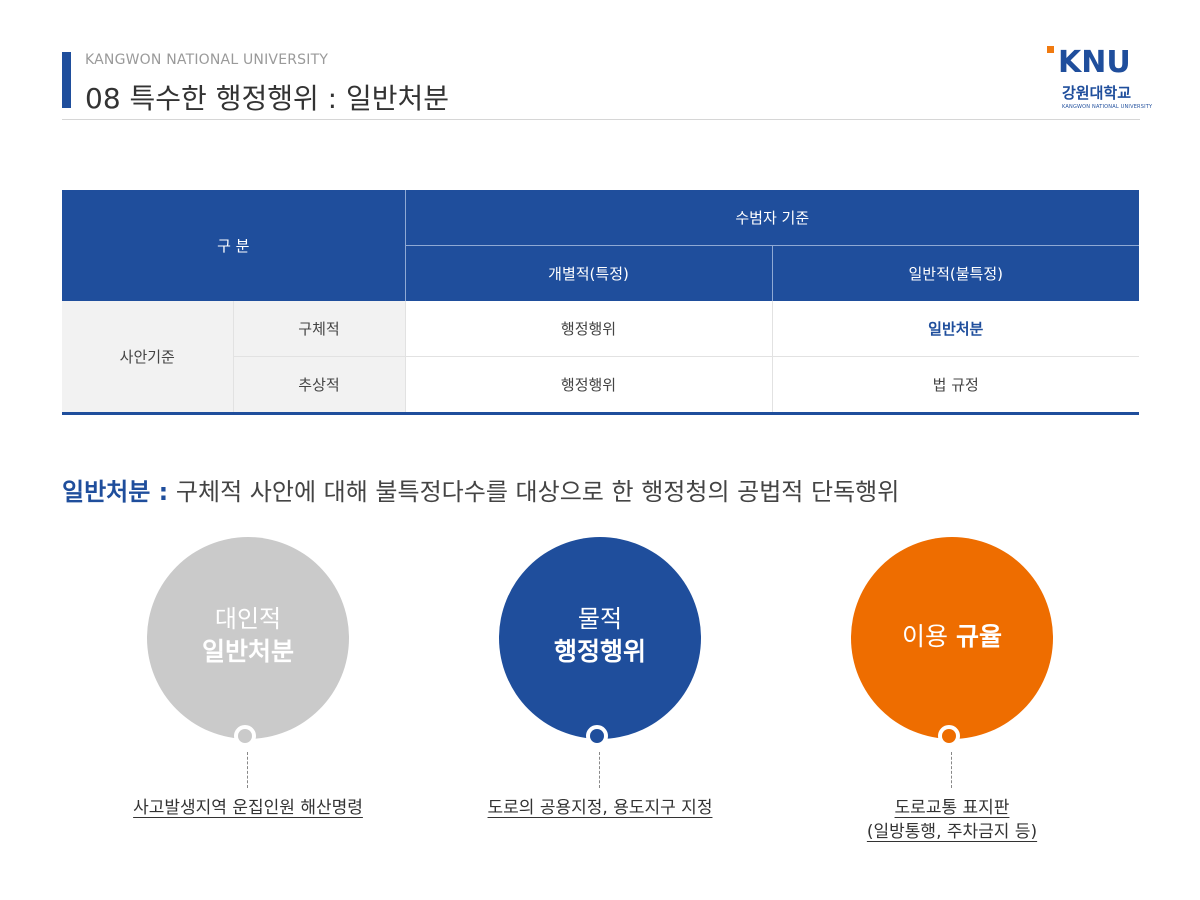 The height and width of the screenshot is (900, 1200). I want to click on table-header-group: 수범자 기준, so click(771, 218).